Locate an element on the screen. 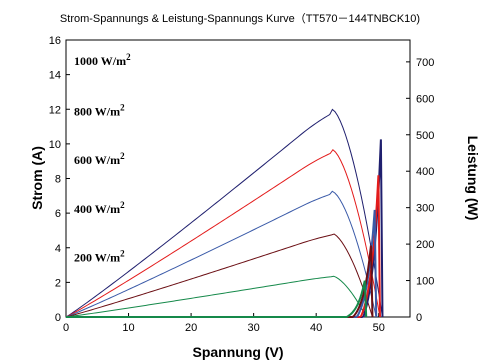  irradiance-label-800: 800 W/m2 is located at coordinates (99, 110).